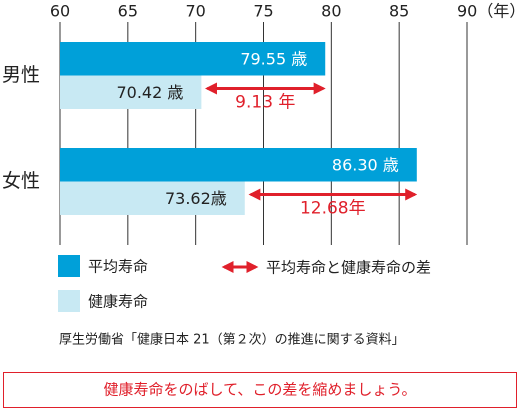  What do you see at coordinates (118, 267) in the screenshot?
I see `legend-label: 平均寿命` at bounding box center [118, 267].